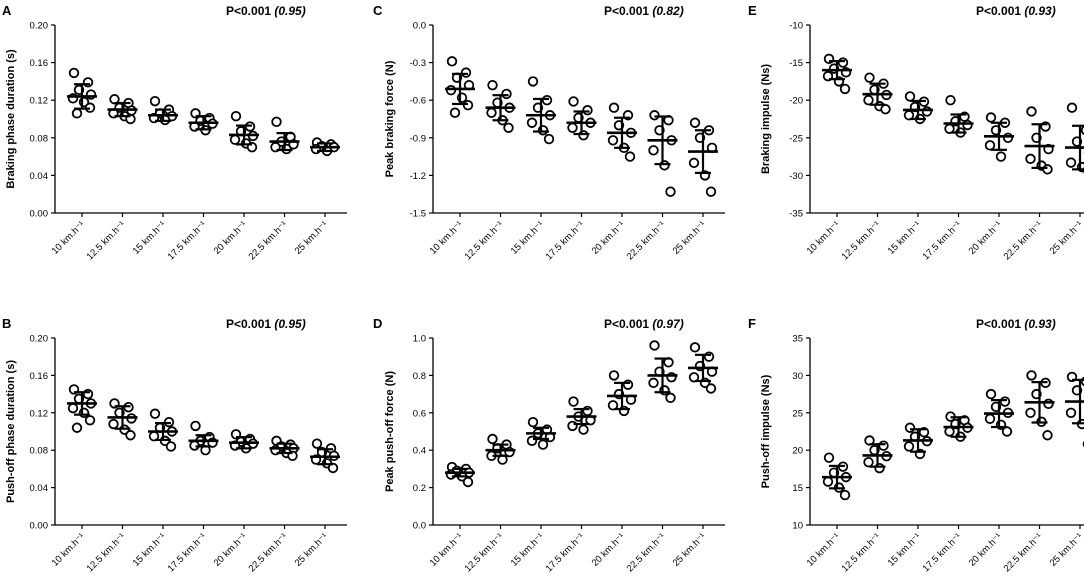 The image size is (1084, 576). What do you see at coordinates (797, 526) in the screenshot?
I see `y-tick-label: 10` at bounding box center [797, 526].